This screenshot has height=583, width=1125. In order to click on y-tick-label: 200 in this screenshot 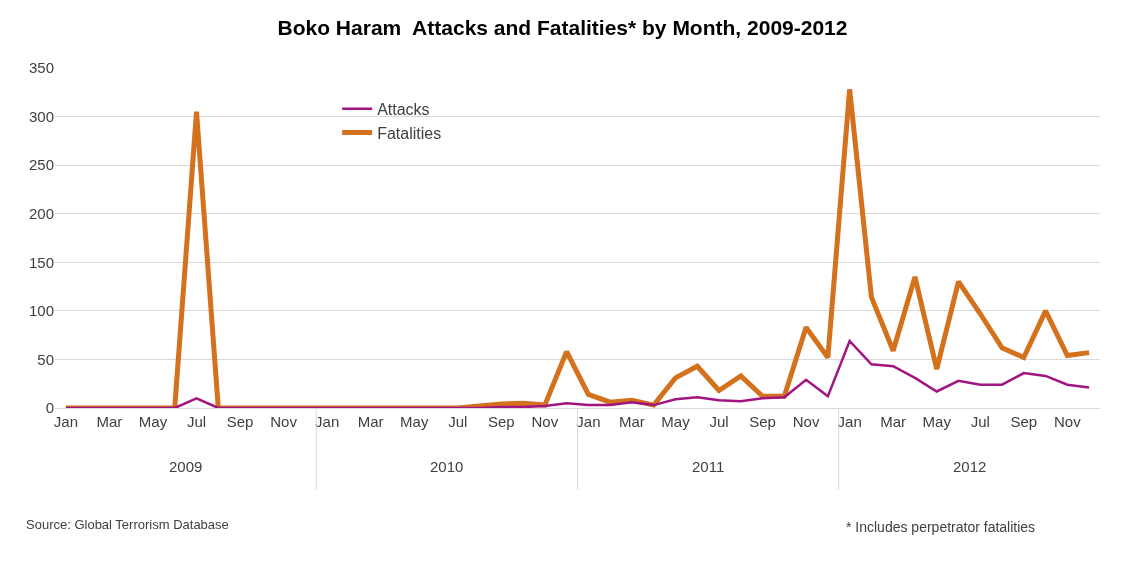, I will do `click(41, 213)`.